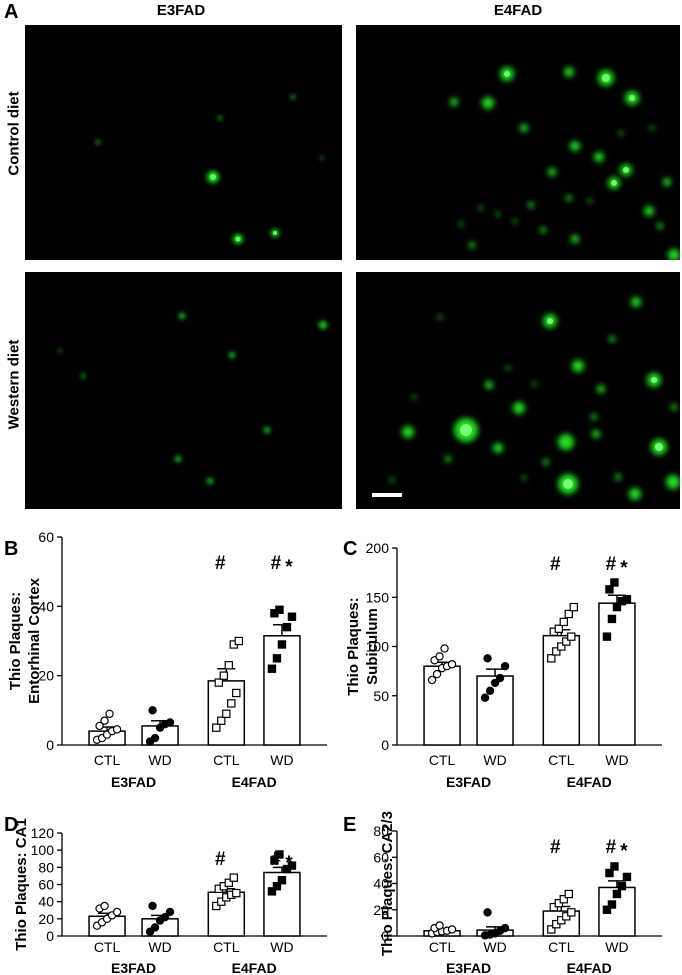 Image resolution: width=682 pixels, height=975 pixels. What do you see at coordinates (624, 568) in the screenshot?
I see `significance-star-c-3: *` at bounding box center [624, 568].